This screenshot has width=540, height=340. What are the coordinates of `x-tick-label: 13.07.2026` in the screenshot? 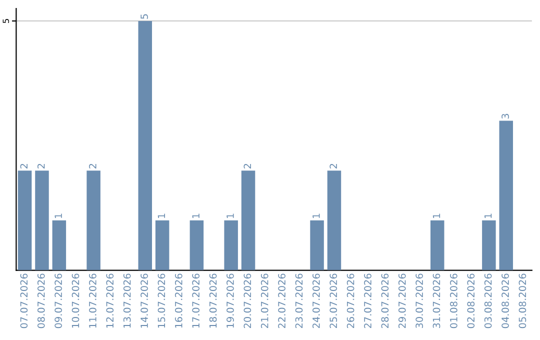 It's located at (127, 301).